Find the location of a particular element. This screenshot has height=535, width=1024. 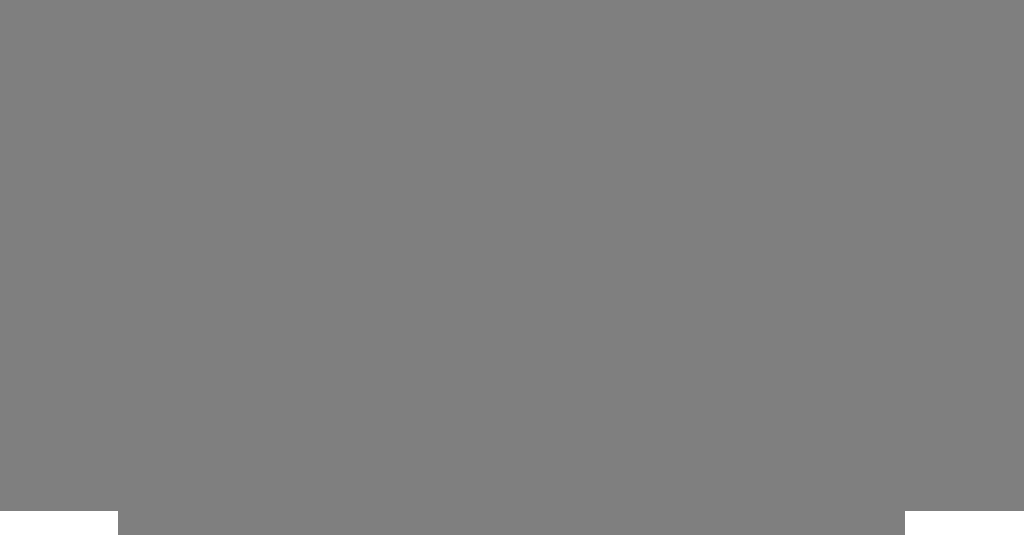

colorbar-right-labels is located at coordinates (964, 523).